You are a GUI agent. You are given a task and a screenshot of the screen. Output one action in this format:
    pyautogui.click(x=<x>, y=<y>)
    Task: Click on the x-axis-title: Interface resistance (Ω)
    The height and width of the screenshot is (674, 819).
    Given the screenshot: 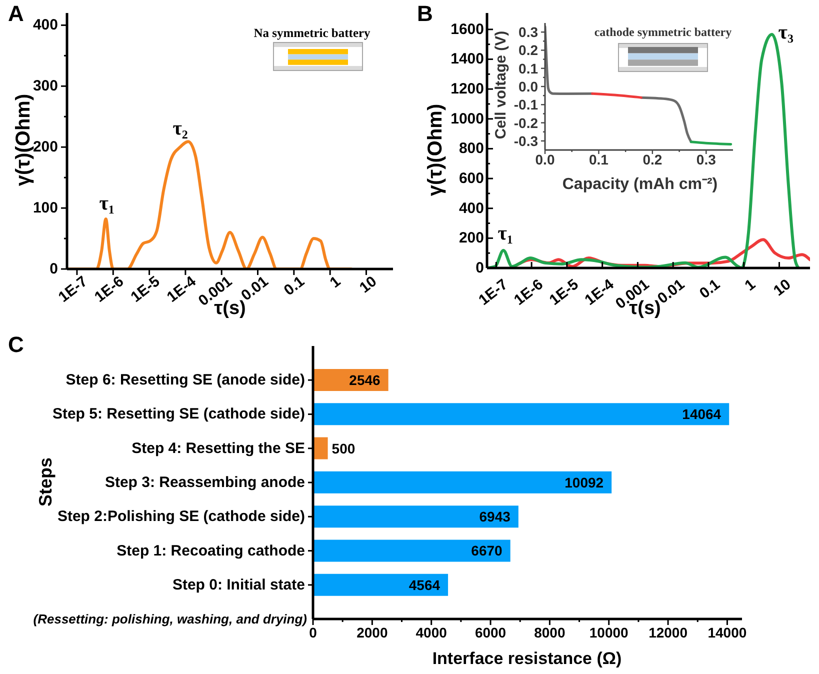 What is the action you would take?
    pyautogui.click(x=527, y=659)
    